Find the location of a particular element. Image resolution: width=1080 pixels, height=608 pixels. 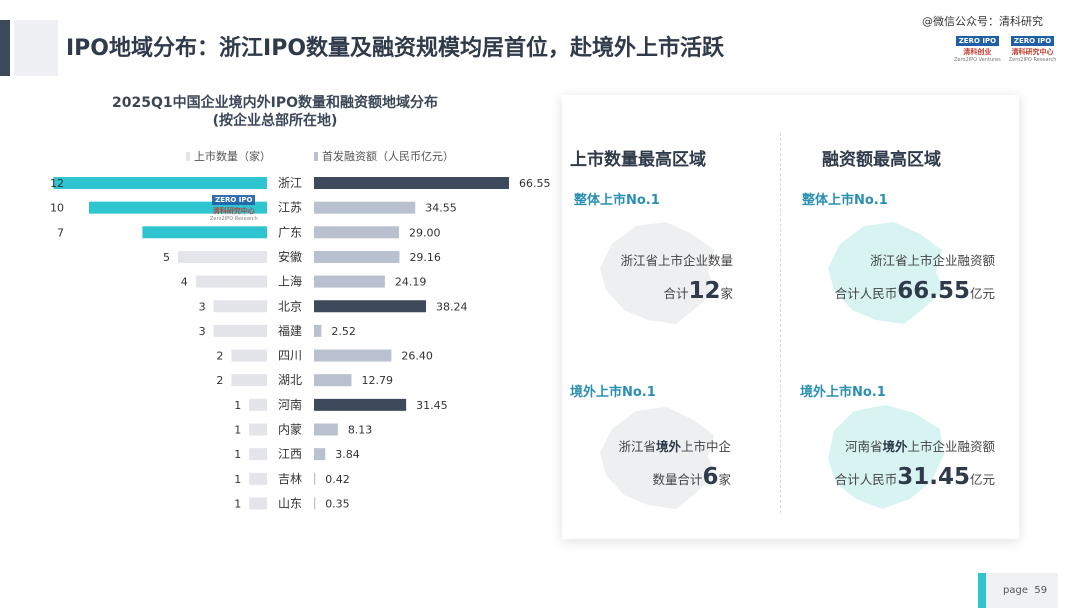

category-label: 四川 is located at coordinates (290, 356).